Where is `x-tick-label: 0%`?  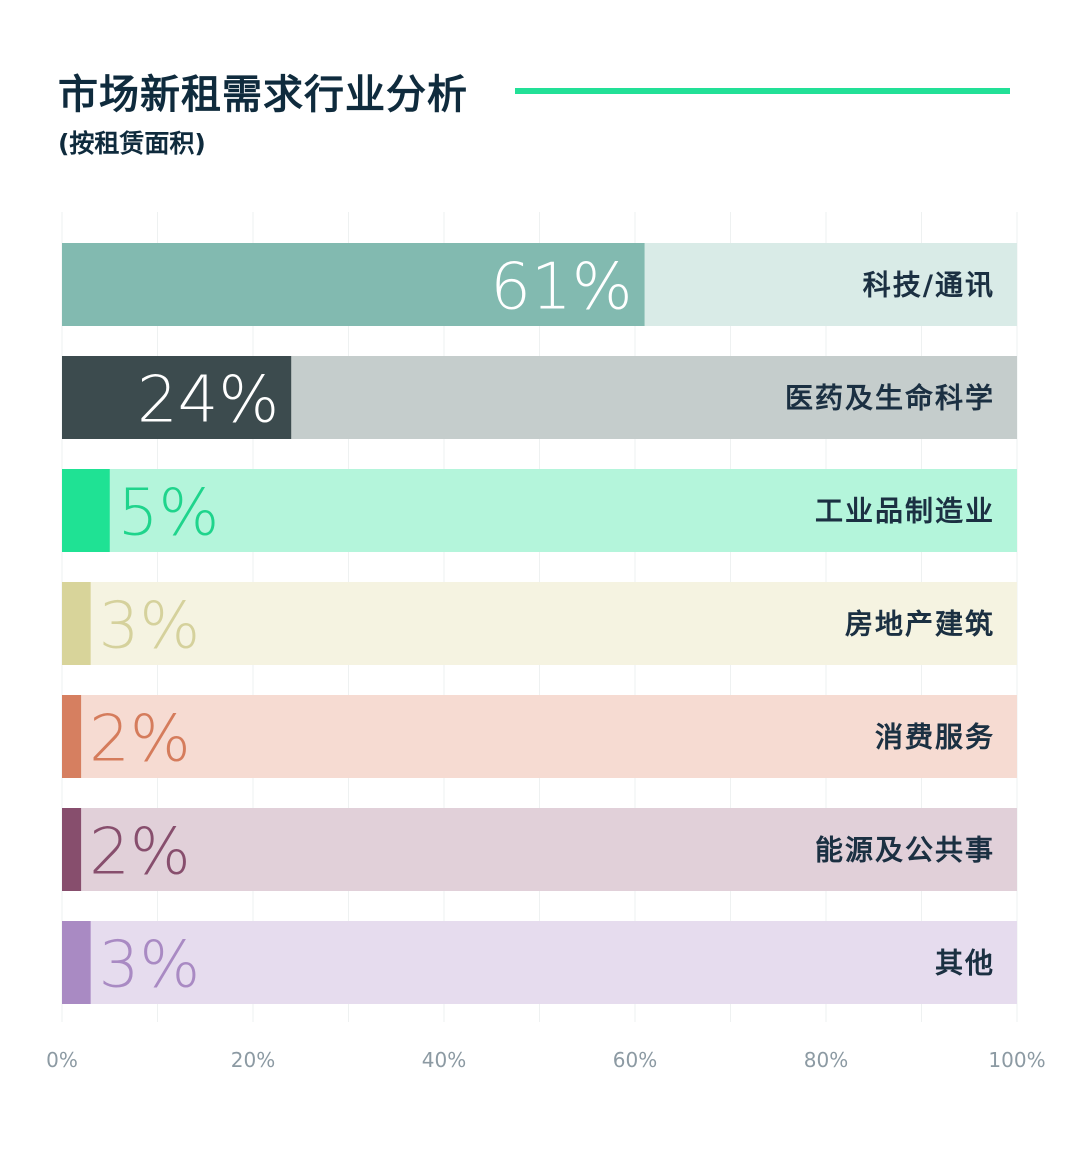
x-tick-label: 0% is located at coordinates (62, 1060).